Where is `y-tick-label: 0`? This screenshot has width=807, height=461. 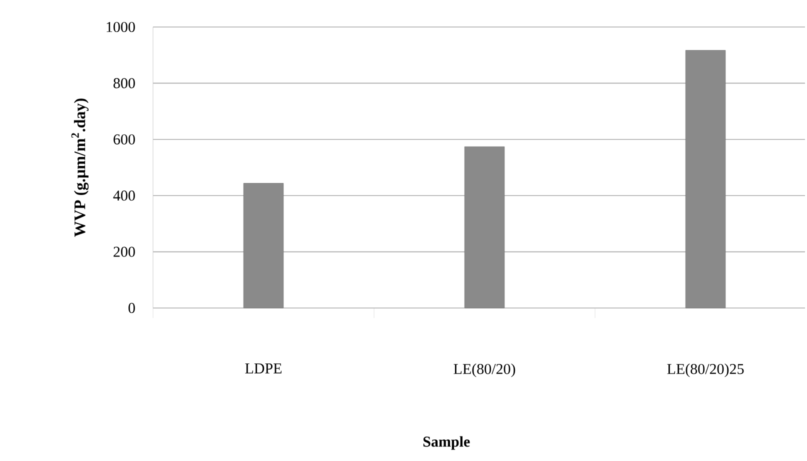 y-tick-label: 0 is located at coordinates (131, 308).